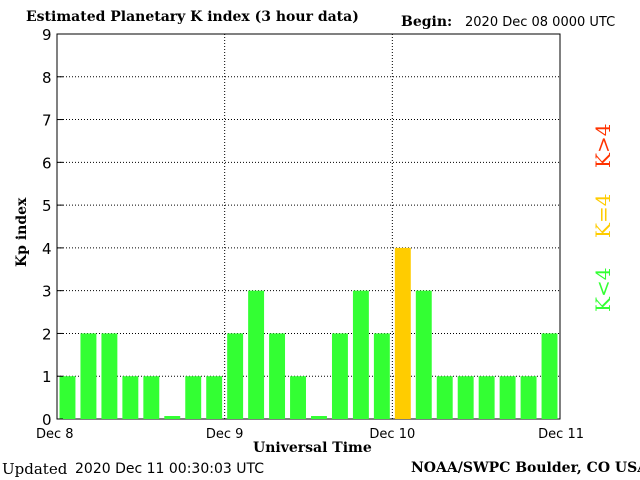 Image resolution: width=640 pixels, height=480 pixels. Describe the element at coordinates (47, 420) in the screenshot. I see `y-tick-label: 0` at that location.